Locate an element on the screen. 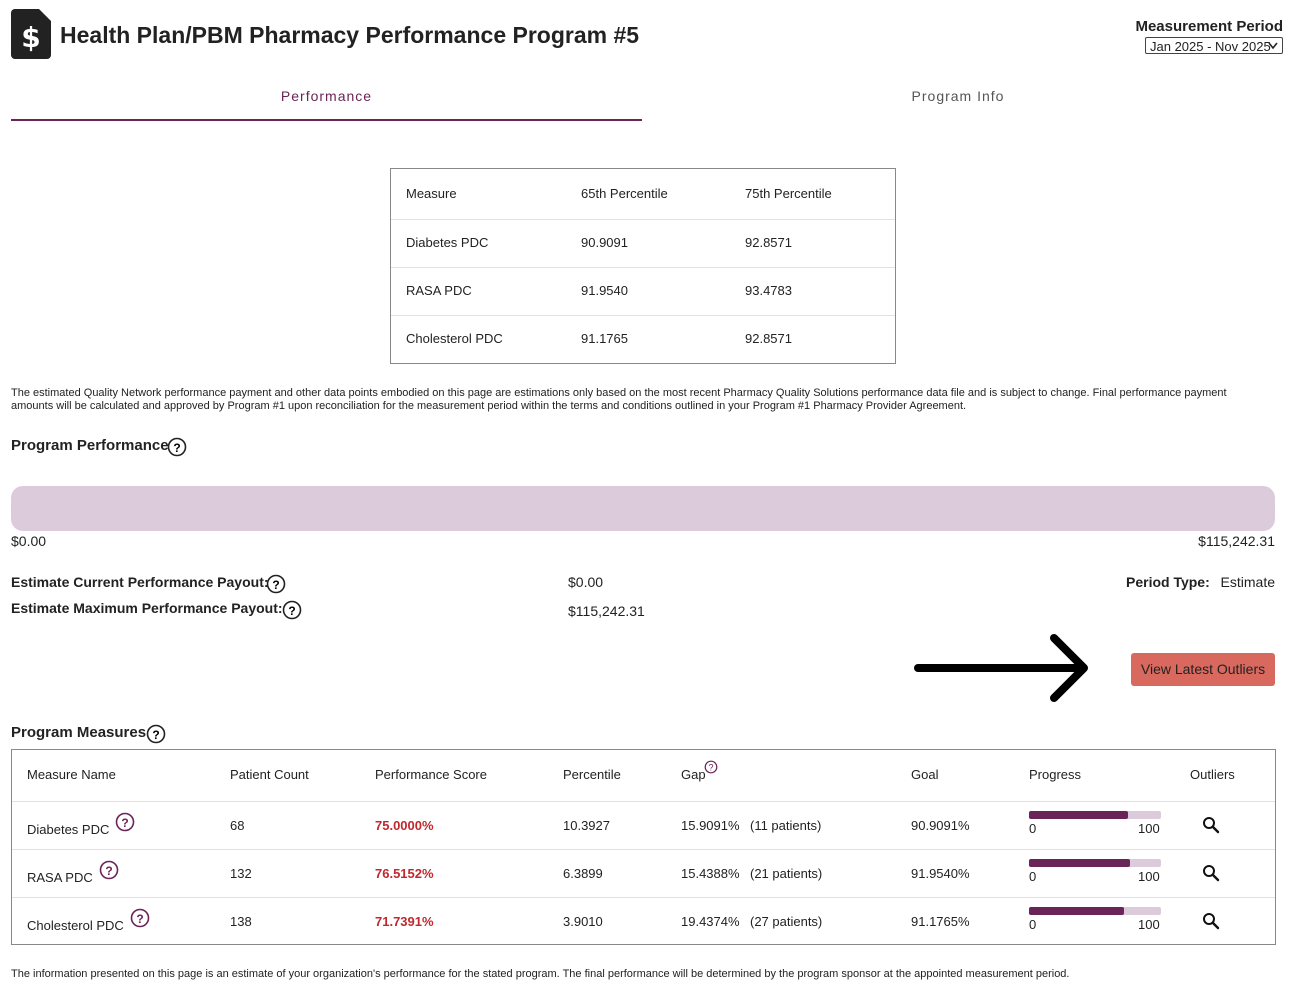  percentile: 6.3899 is located at coordinates (583, 873).